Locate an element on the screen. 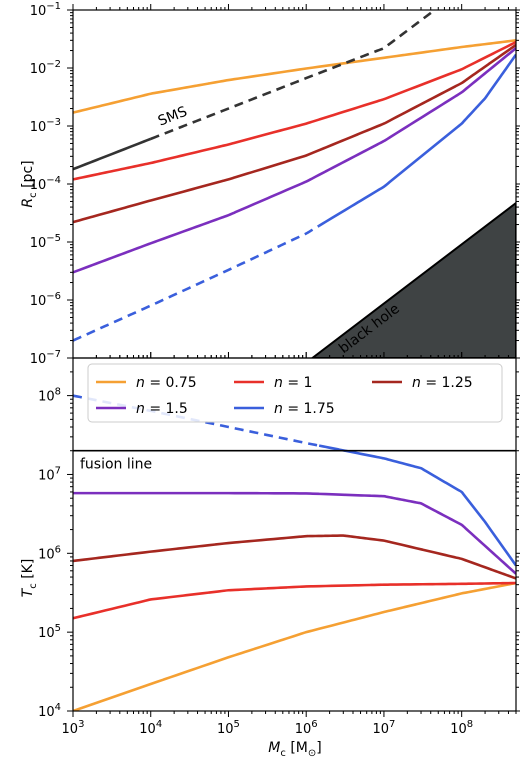  radius-tick-label: 10⁻⁶ is located at coordinates (45, 300).